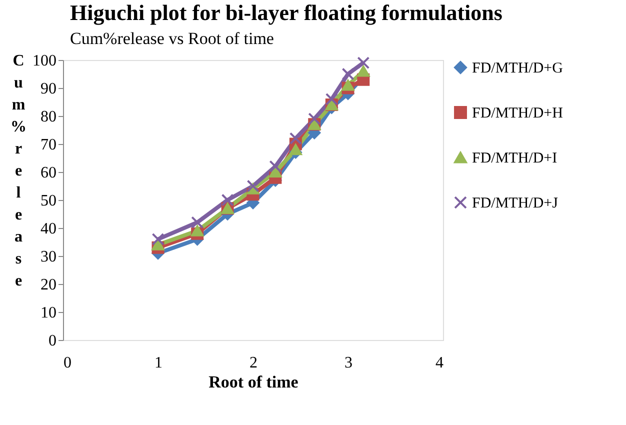  What do you see at coordinates (48, 313) in the screenshot?
I see `y-tick-label: 10` at bounding box center [48, 313].